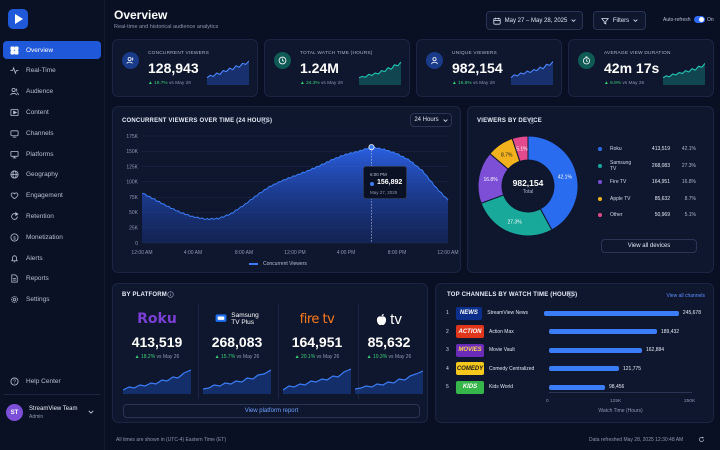  What do you see at coordinates (37, 279) in the screenshot?
I see `sidebar-item-label: Reports` at bounding box center [37, 279].